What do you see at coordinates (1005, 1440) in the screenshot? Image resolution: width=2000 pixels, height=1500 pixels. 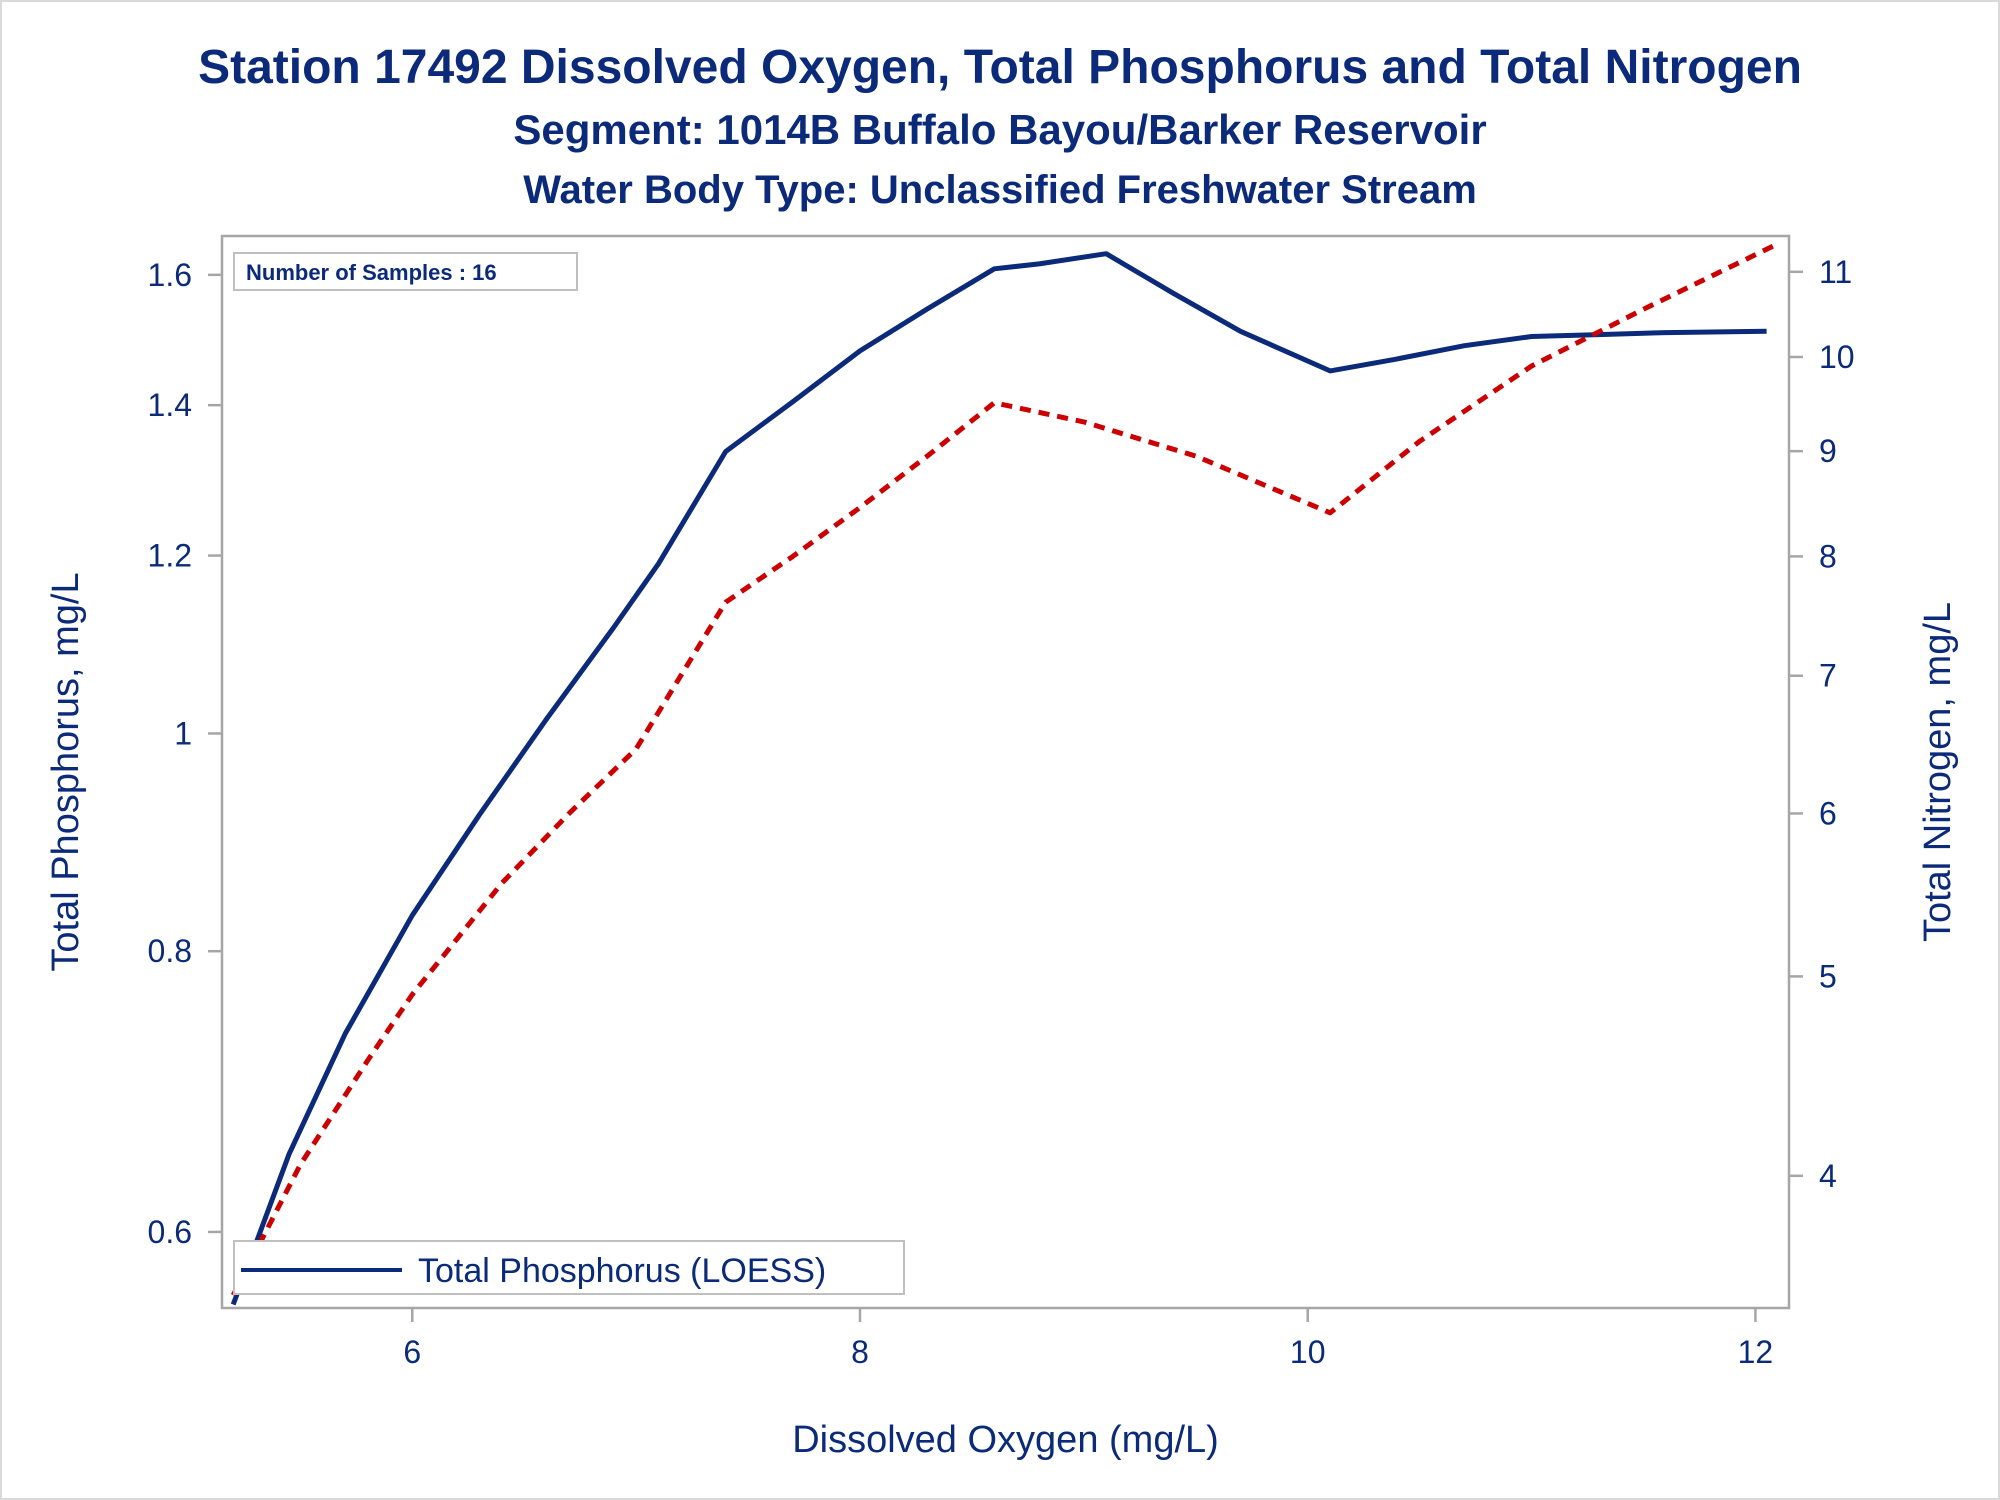 I see `x-axis-label: Dissolved Oxygen (mg/L)` at bounding box center [1005, 1440].